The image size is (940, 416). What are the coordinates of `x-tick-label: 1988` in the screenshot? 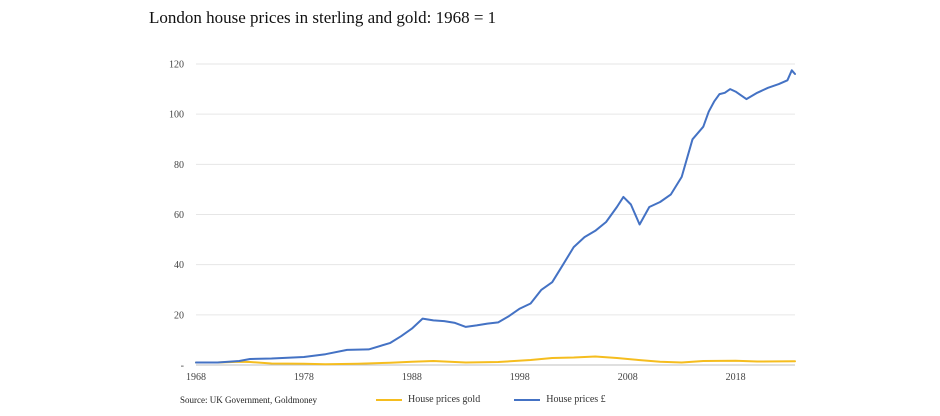 It's located at (412, 377).